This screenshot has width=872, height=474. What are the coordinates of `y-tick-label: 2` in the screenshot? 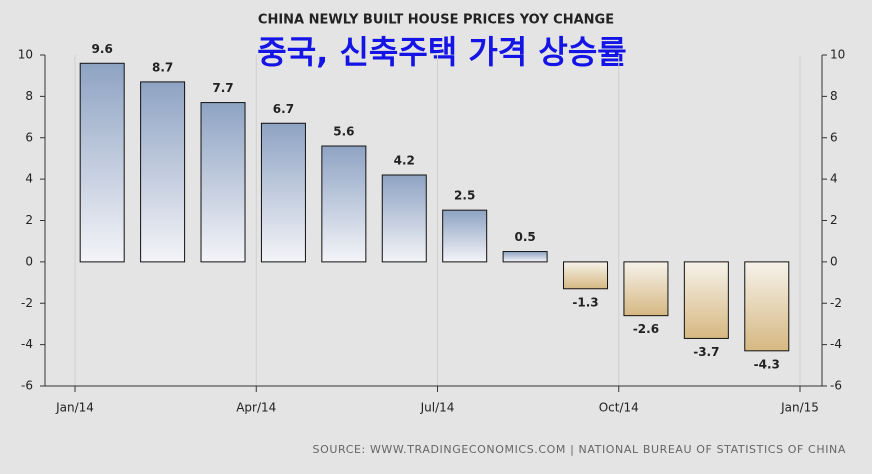 It's located at (29, 220).